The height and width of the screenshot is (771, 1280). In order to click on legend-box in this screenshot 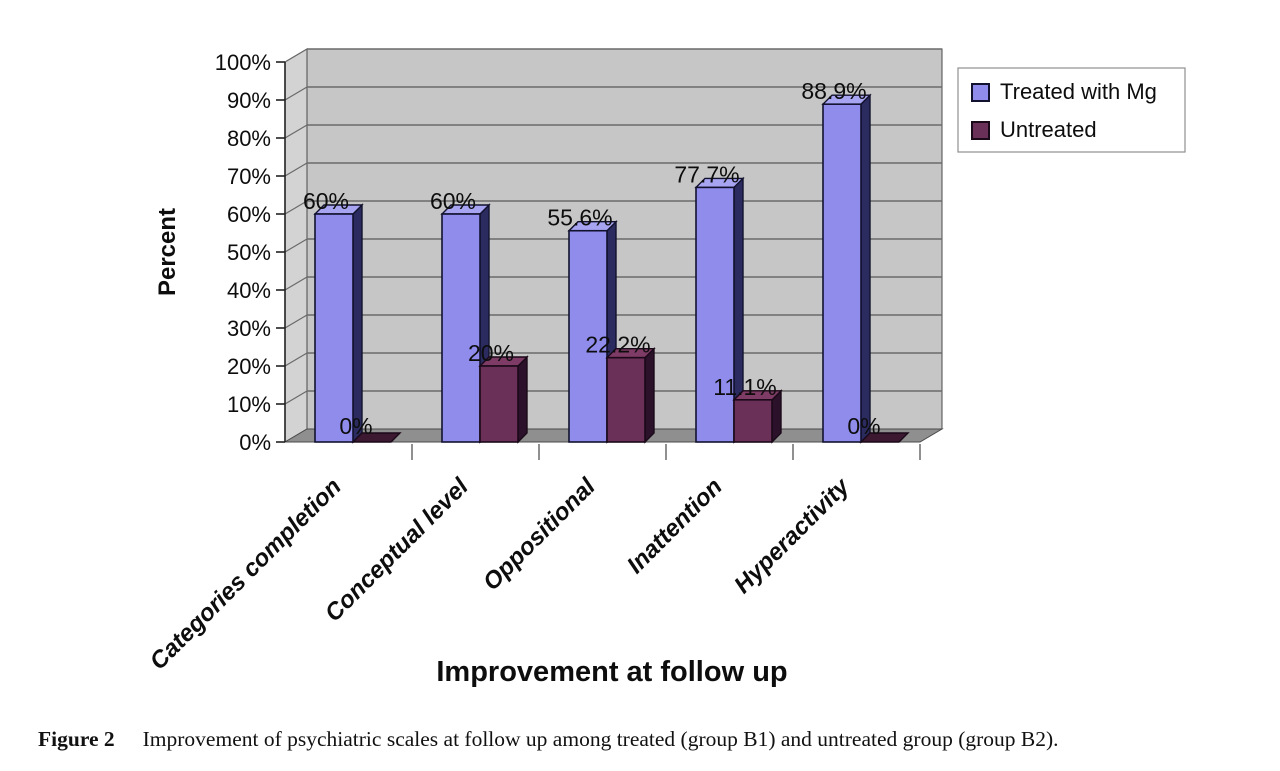, I will do `click(1071, 110)`.